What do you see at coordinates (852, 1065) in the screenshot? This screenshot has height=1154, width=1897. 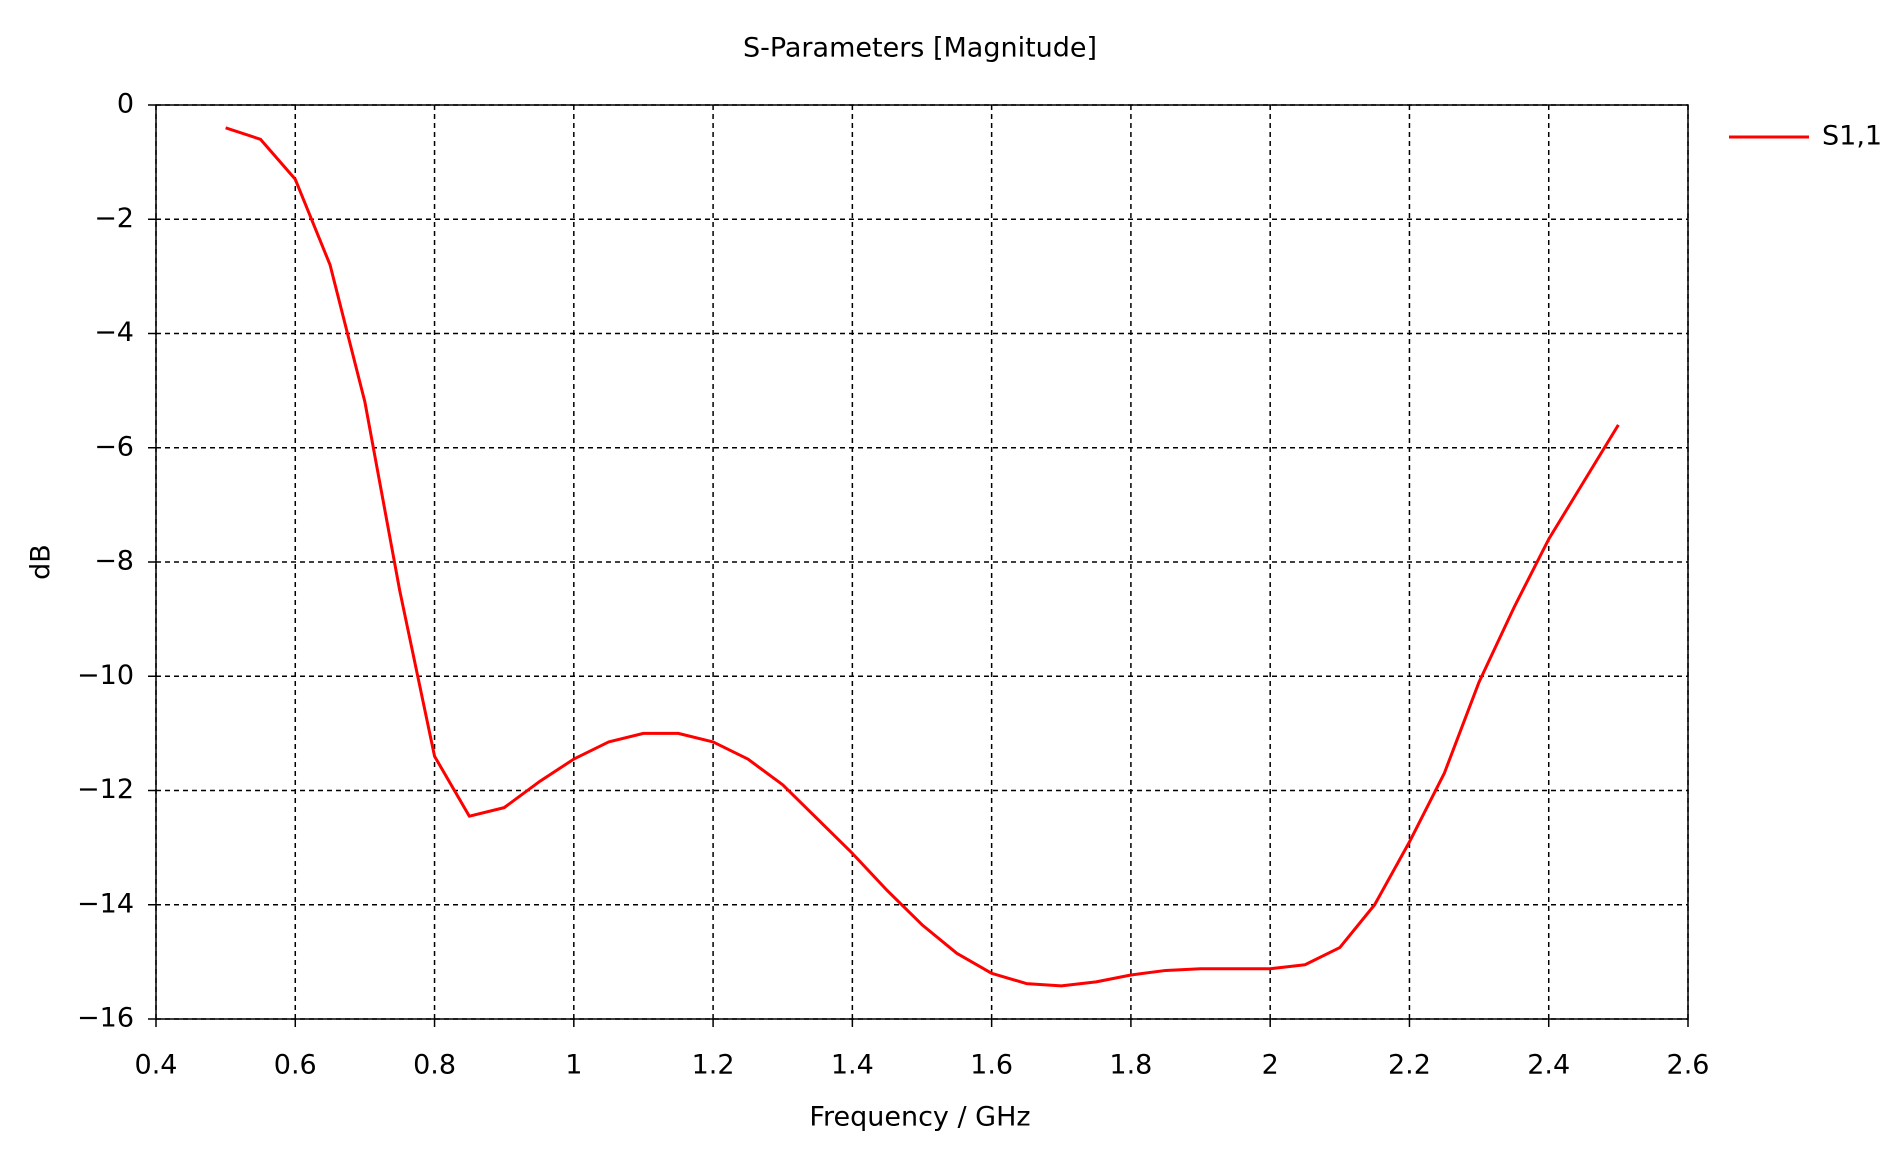 I see `x-tick-label: 1.4` at bounding box center [852, 1065].